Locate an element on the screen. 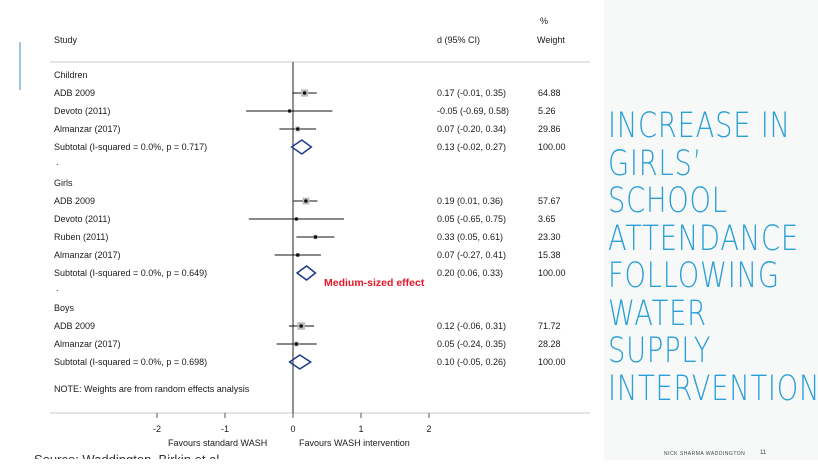  header-weight: Weight is located at coordinates (551, 40).